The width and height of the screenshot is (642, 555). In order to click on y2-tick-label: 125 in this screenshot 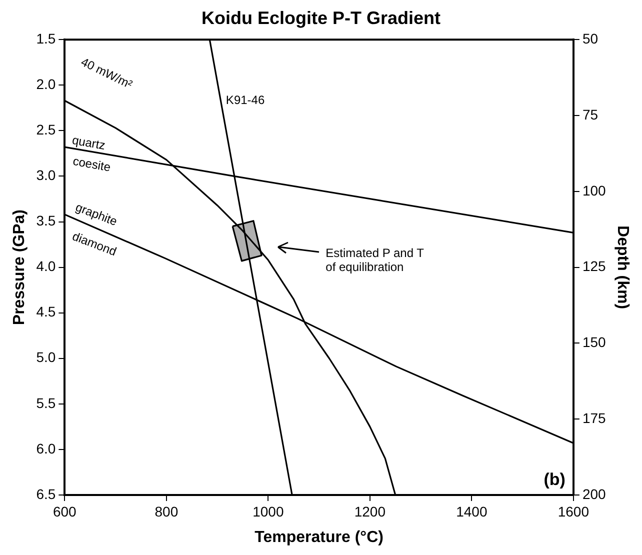, I will do `click(594, 266)`.